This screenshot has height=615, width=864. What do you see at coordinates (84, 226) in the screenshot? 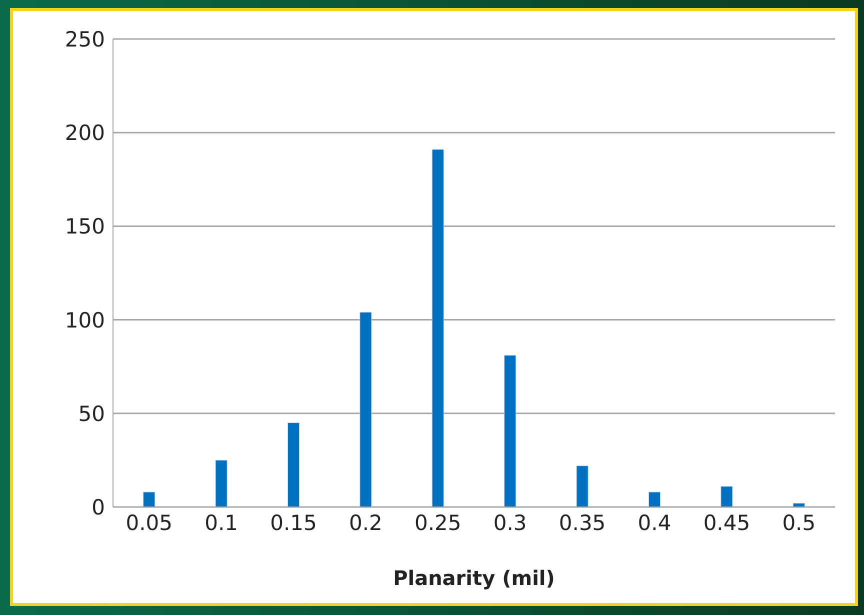
I see `y-tick-label: 150` at bounding box center [84, 226].